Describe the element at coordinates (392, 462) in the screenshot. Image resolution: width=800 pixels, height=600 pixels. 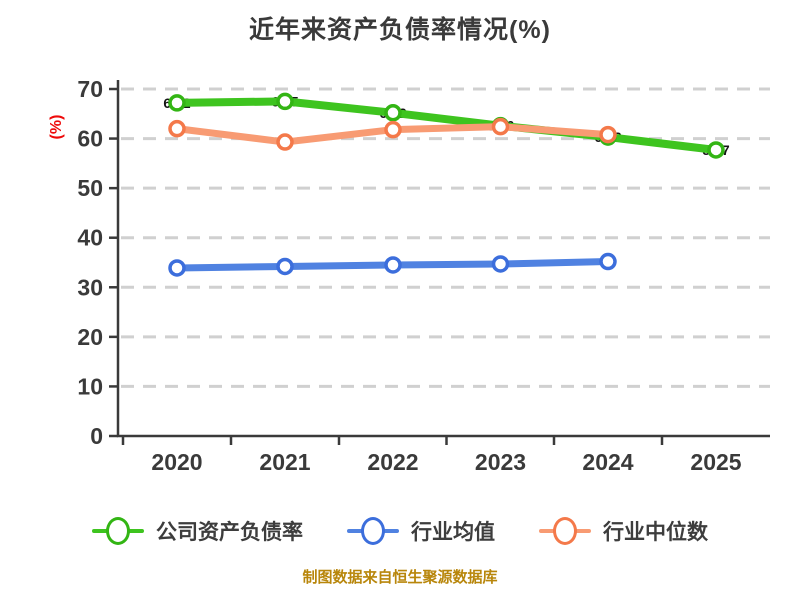
I see `x-tick-label: 2022` at that location.